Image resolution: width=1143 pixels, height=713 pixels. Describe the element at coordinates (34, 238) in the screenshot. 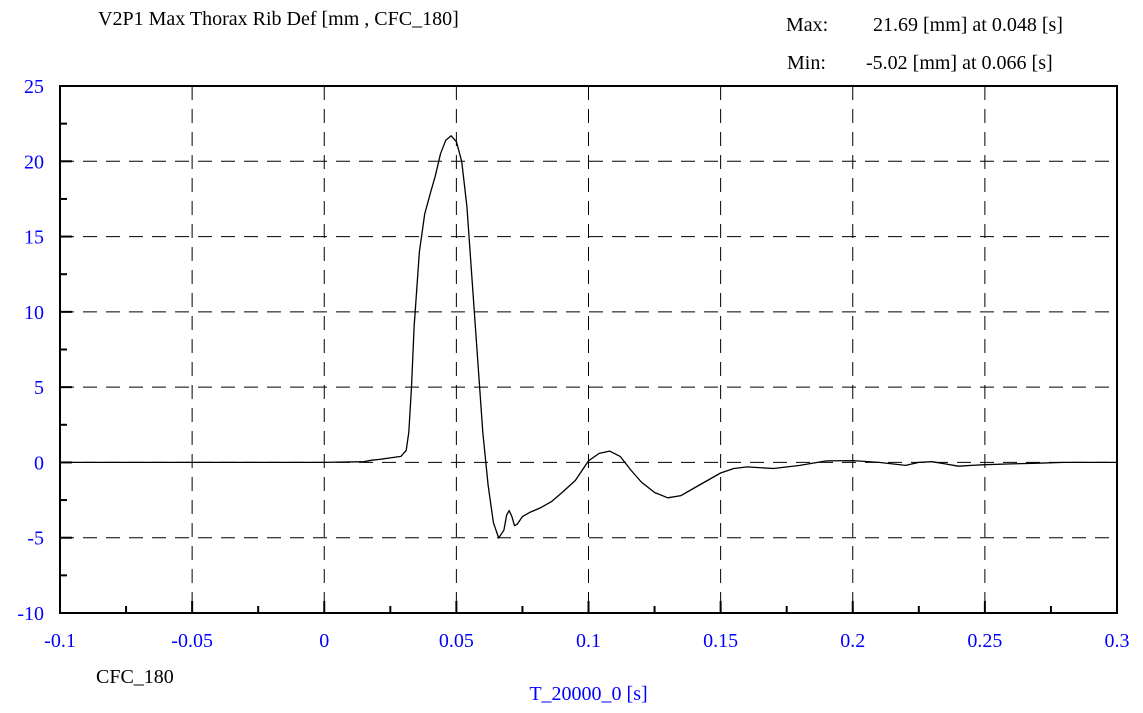

I see `y-tick-label: 15` at that location.